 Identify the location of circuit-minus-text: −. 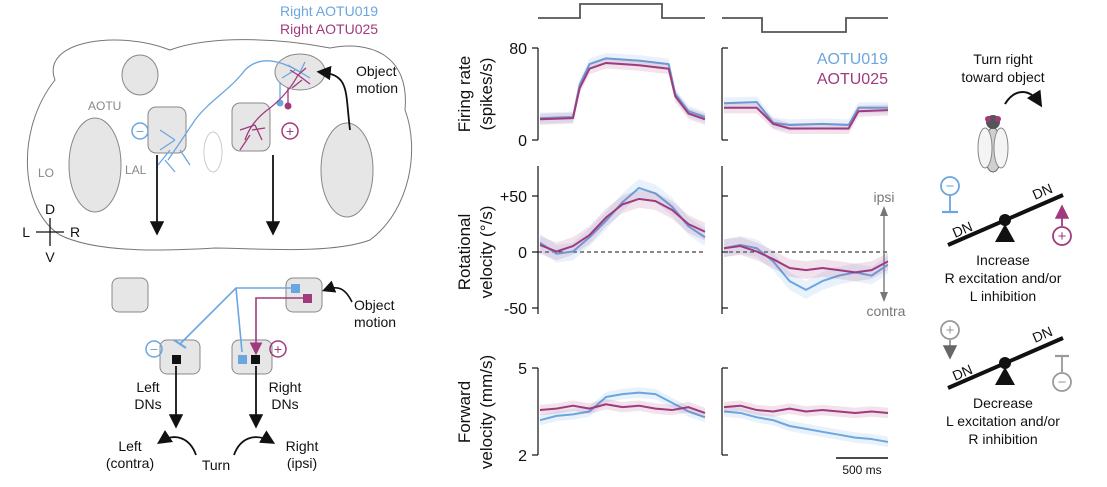
(154, 349).